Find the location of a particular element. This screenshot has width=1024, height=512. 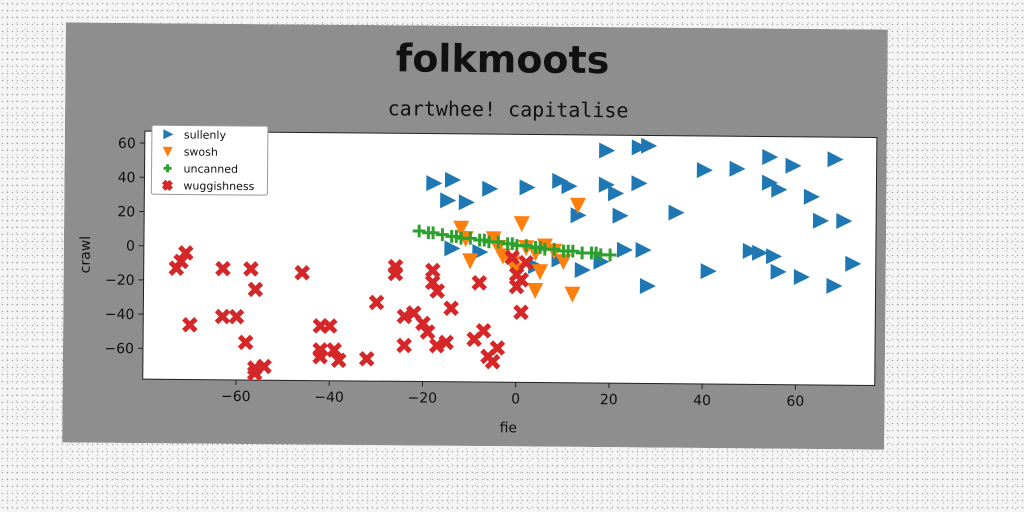

legend-label: sullenly is located at coordinates (205, 134).